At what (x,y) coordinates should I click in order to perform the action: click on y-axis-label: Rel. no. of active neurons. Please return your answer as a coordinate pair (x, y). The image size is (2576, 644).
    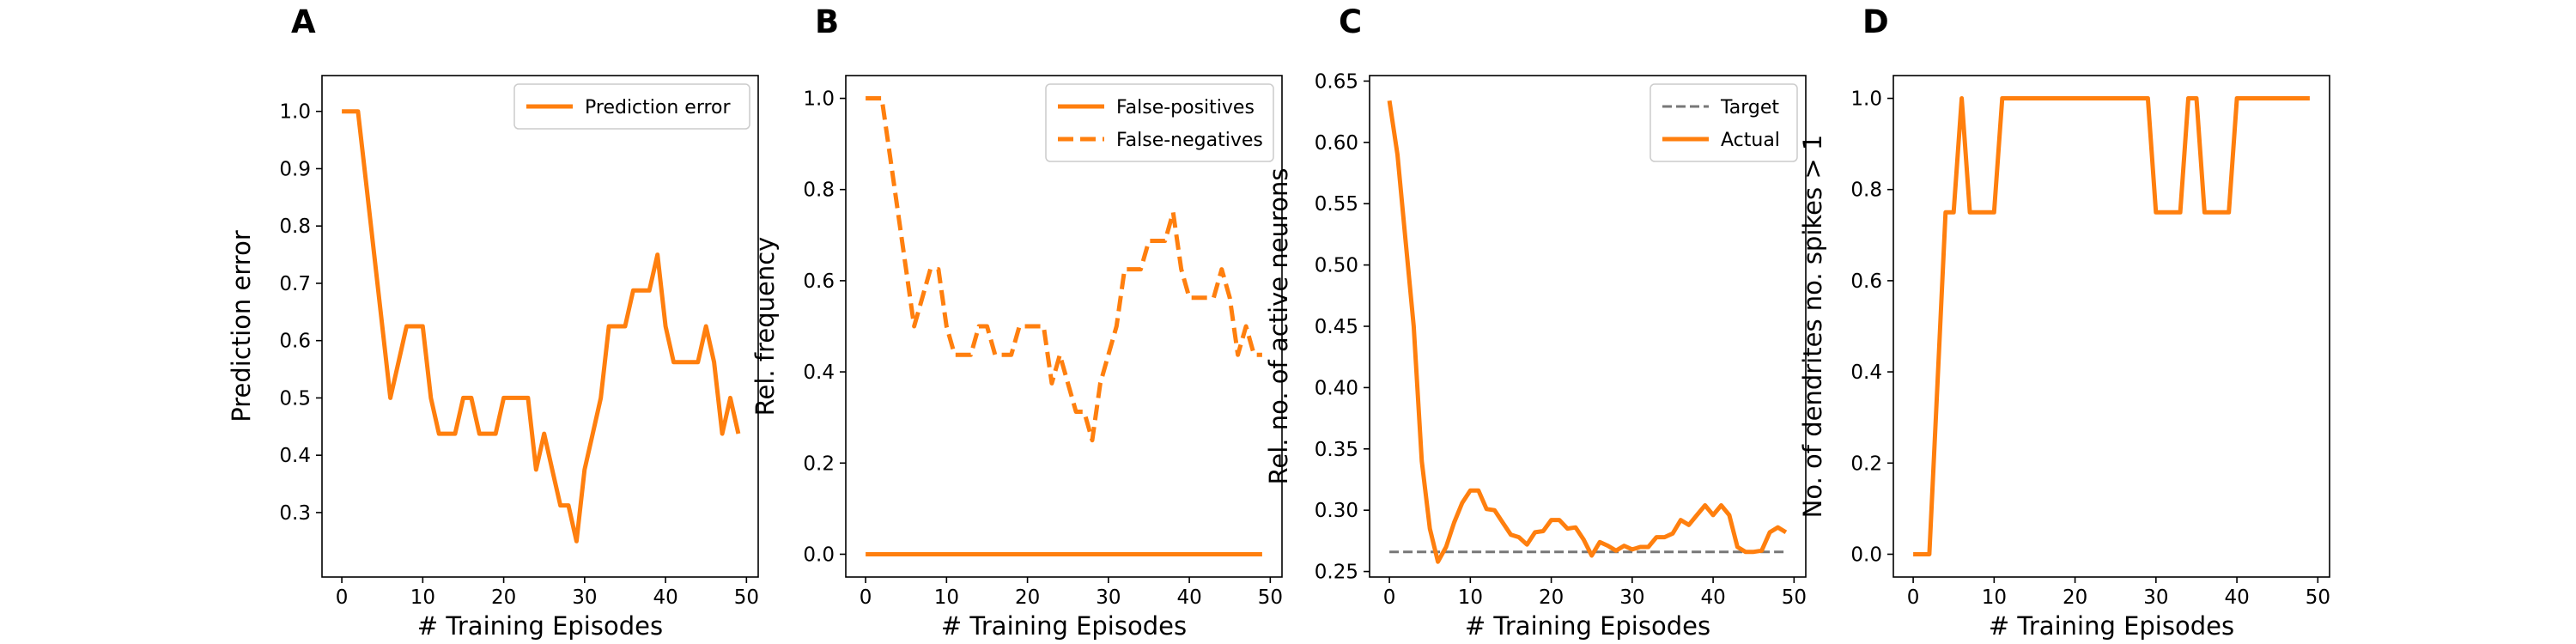
    Looking at the image, I should click on (1279, 326).